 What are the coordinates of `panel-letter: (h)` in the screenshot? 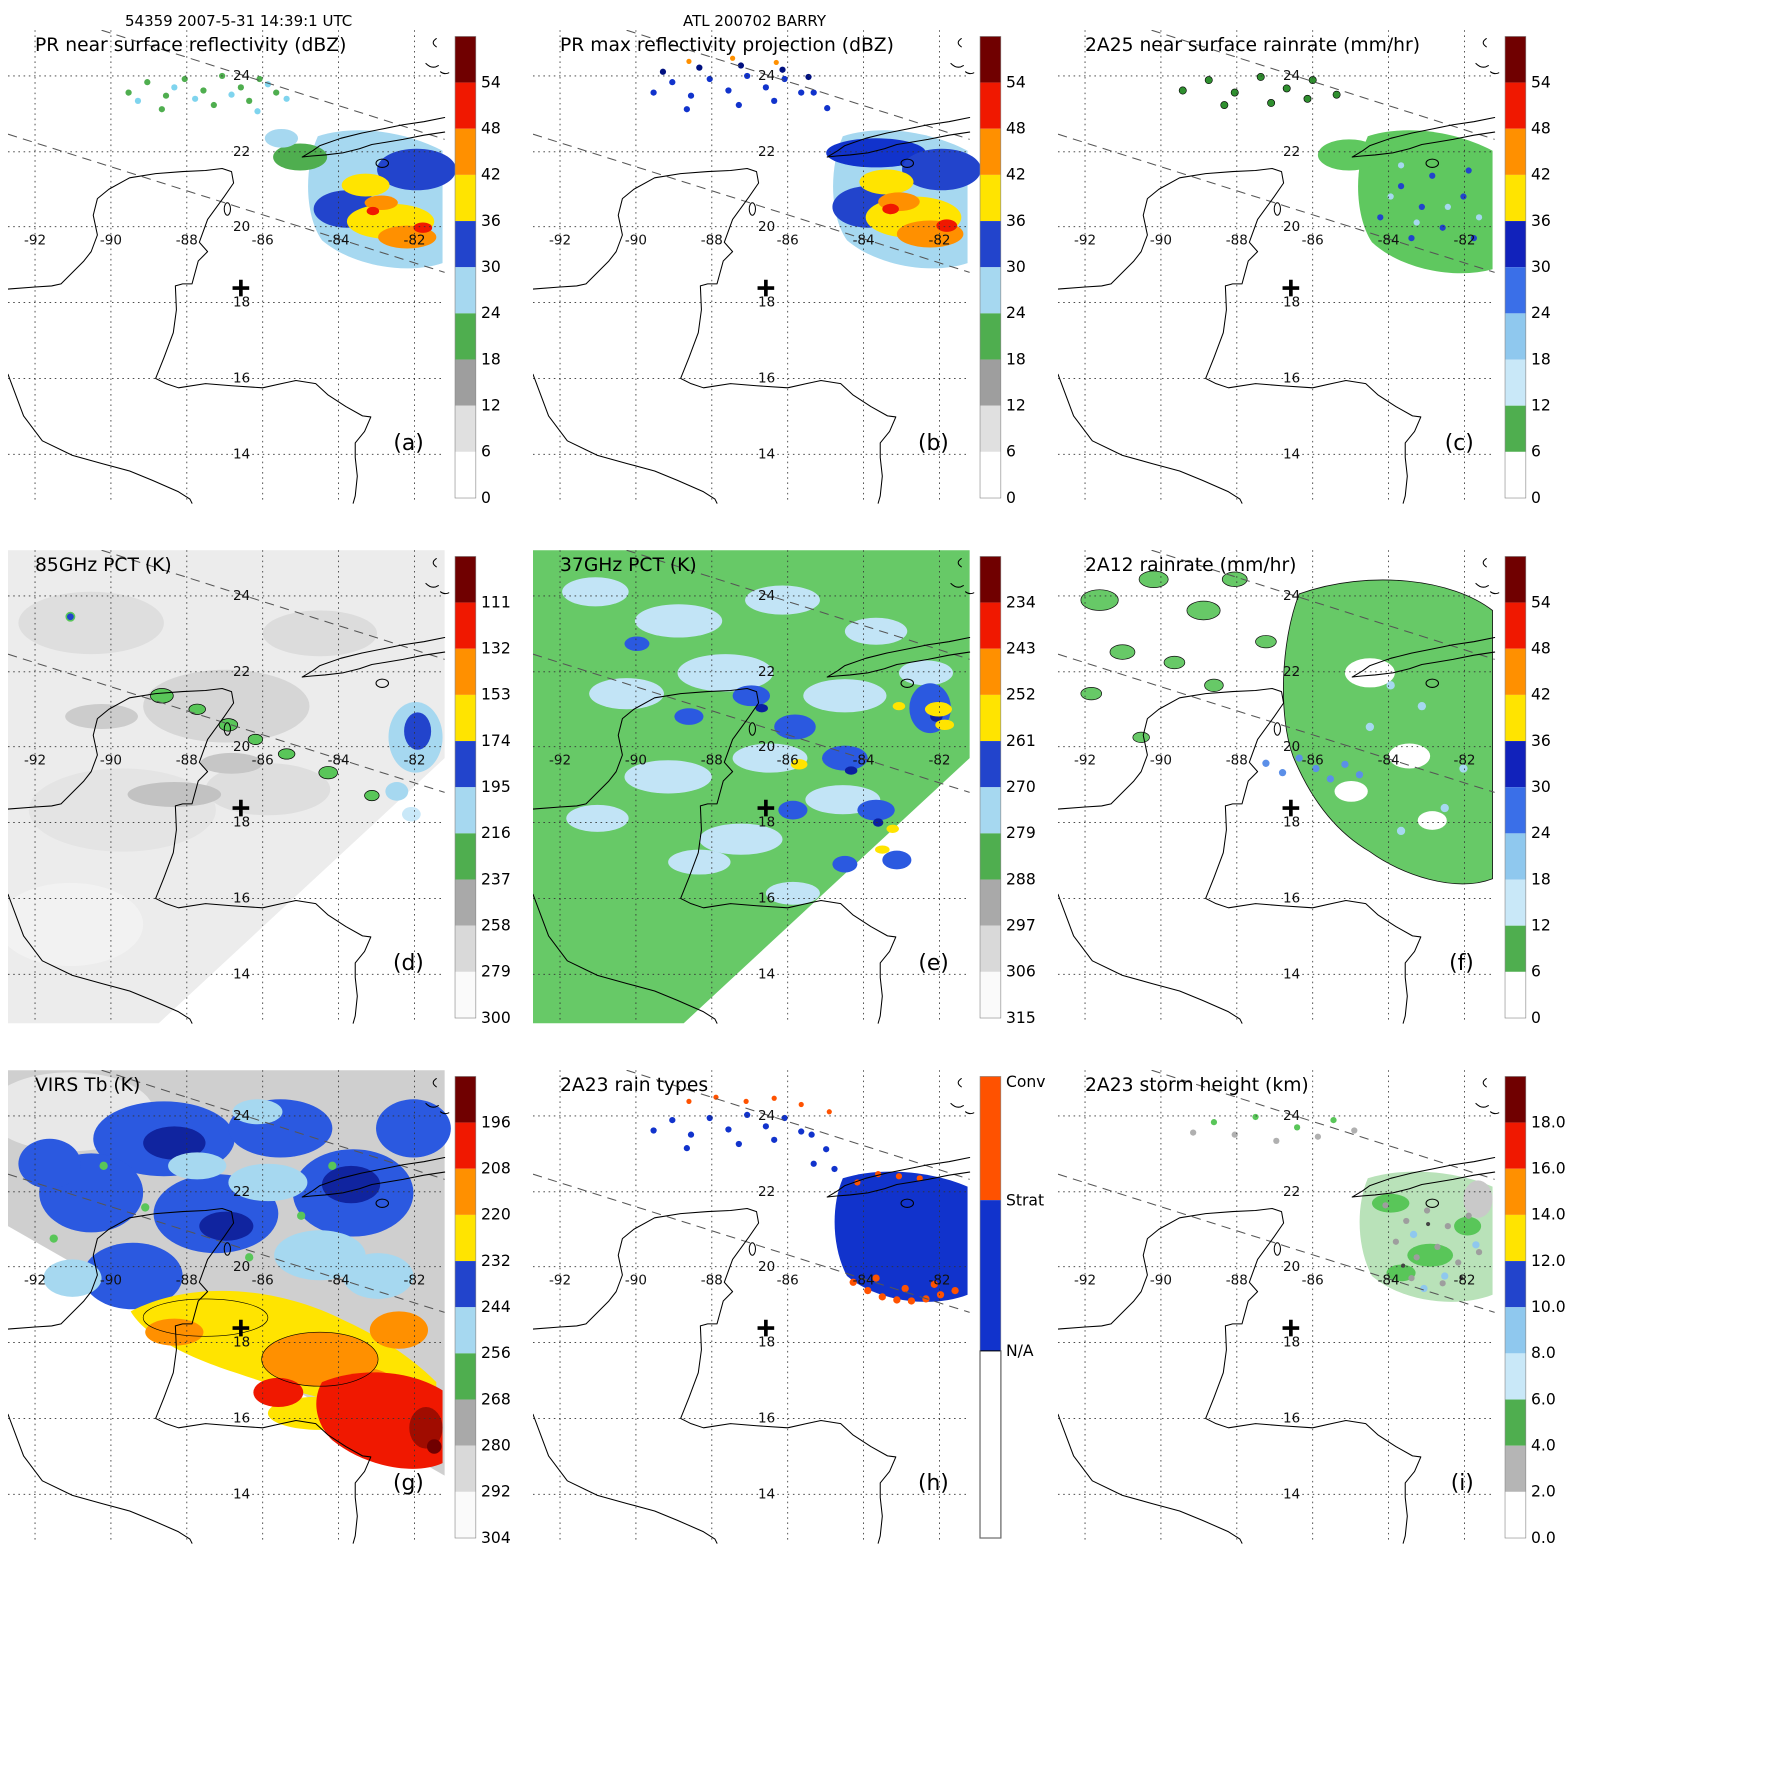 It's located at (933, 1483).